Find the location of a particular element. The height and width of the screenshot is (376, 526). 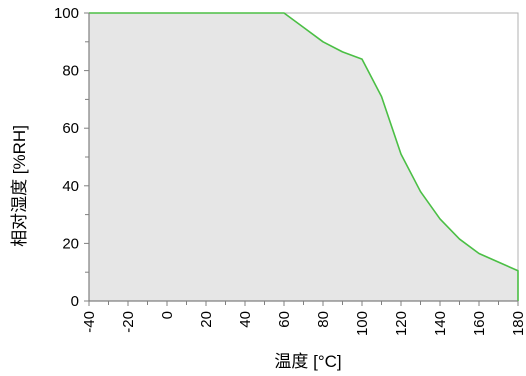

x-tick-label: 160 is located at coordinates (479, 323).